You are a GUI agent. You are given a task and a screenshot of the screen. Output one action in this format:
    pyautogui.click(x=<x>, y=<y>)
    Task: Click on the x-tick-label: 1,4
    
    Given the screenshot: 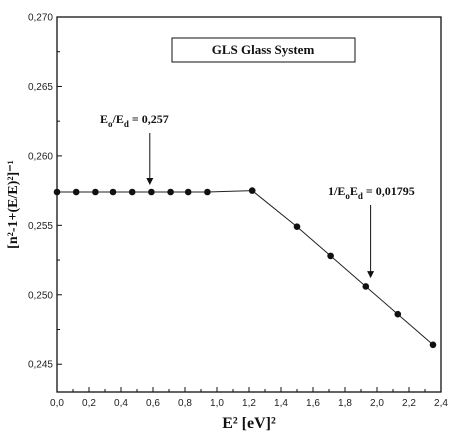 What is the action you would take?
    pyautogui.click(x=281, y=403)
    